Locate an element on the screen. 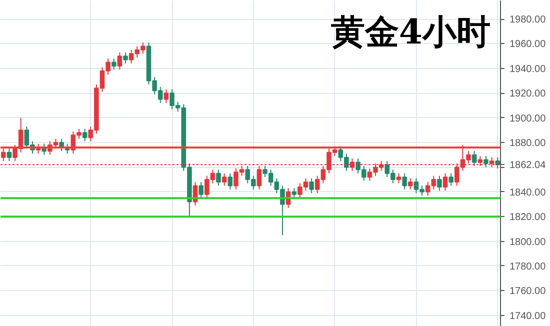 The height and width of the screenshot is (326, 550). y-tick-label: 1780.00 is located at coordinates (528, 266).